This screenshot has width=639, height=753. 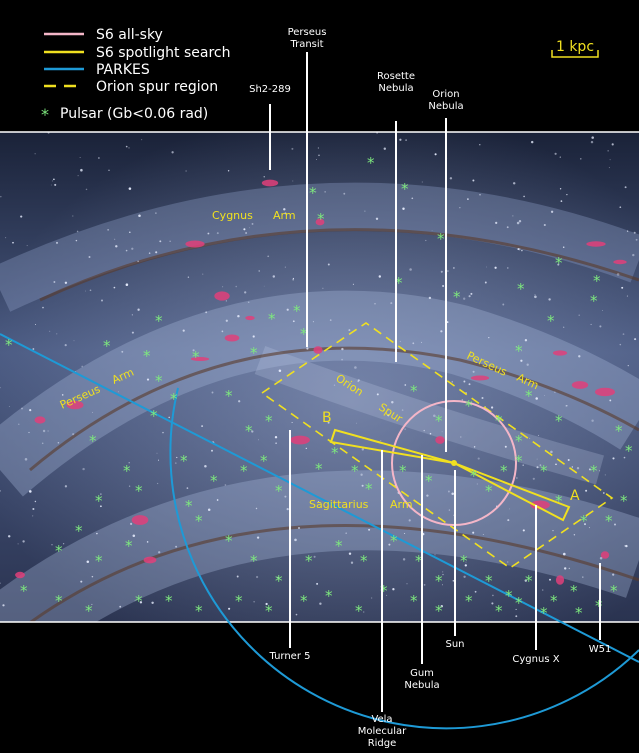 I want to click on label-vela-line2: Molecular, so click(x=382, y=731).